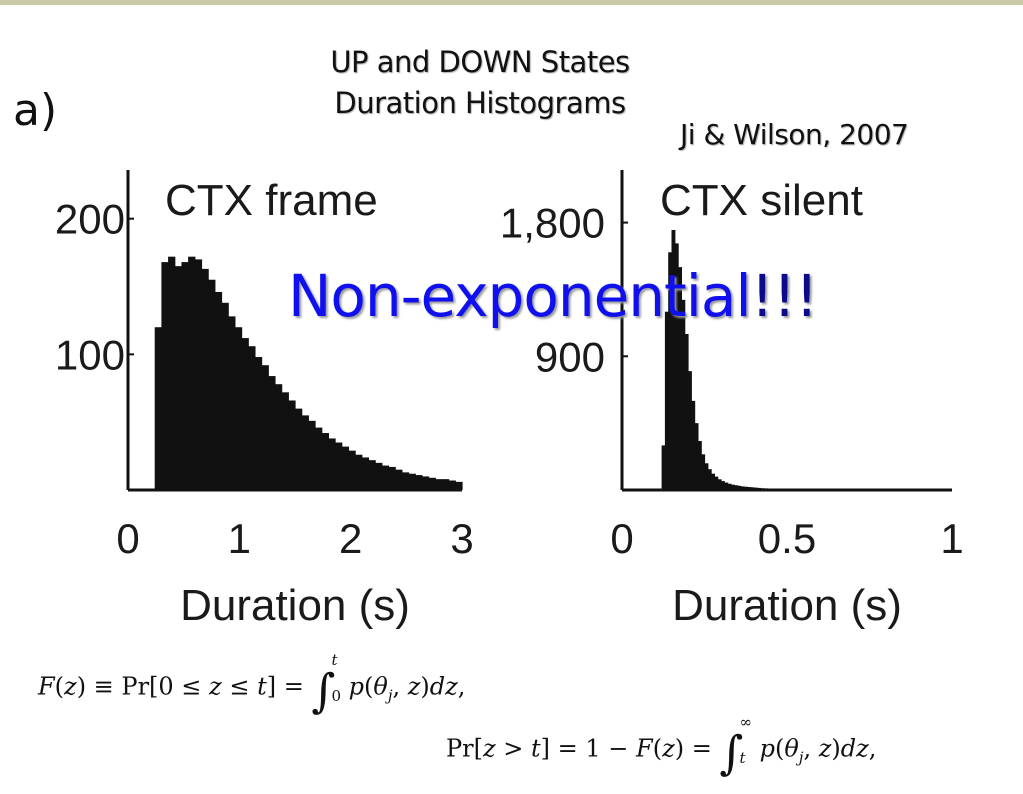 Image resolution: width=1023 pixels, height=794 pixels. Describe the element at coordinates (461, 538) in the screenshot. I see `x-tick-label: 3` at that location.